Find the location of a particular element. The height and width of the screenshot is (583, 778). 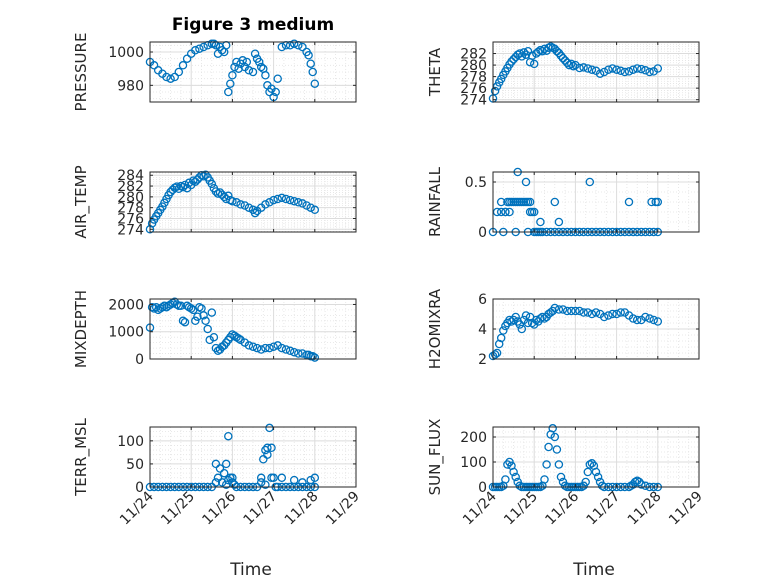

subplot-pressure: 980 1000 PRESSURE is located at coordinates (214, 72).